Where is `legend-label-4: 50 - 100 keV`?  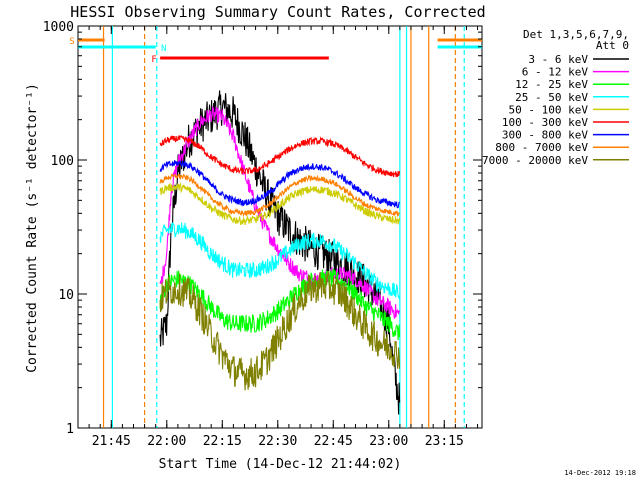
legend-label-4: 50 - 100 keV is located at coordinates (549, 109).